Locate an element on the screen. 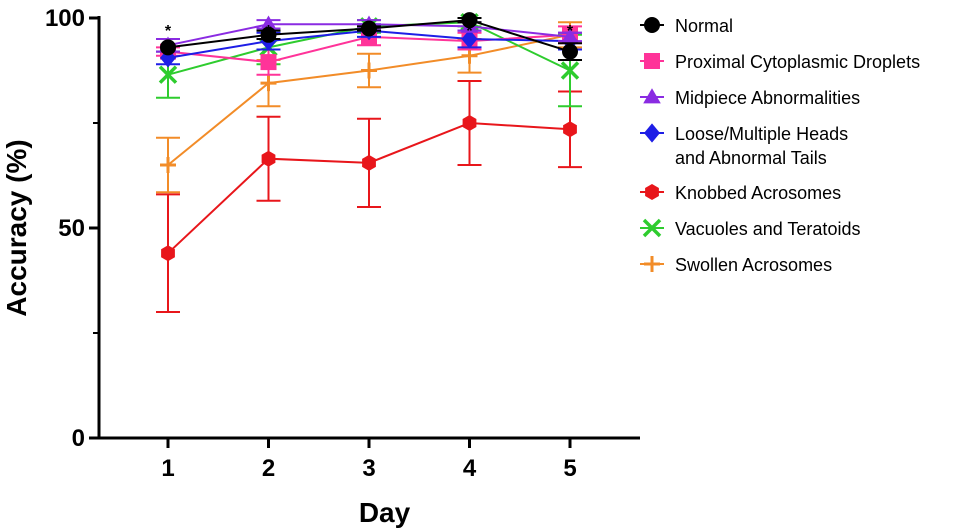 The image size is (967, 530). legend-item-5: Vacuoles and Teratoids is located at coordinates (750, 228).